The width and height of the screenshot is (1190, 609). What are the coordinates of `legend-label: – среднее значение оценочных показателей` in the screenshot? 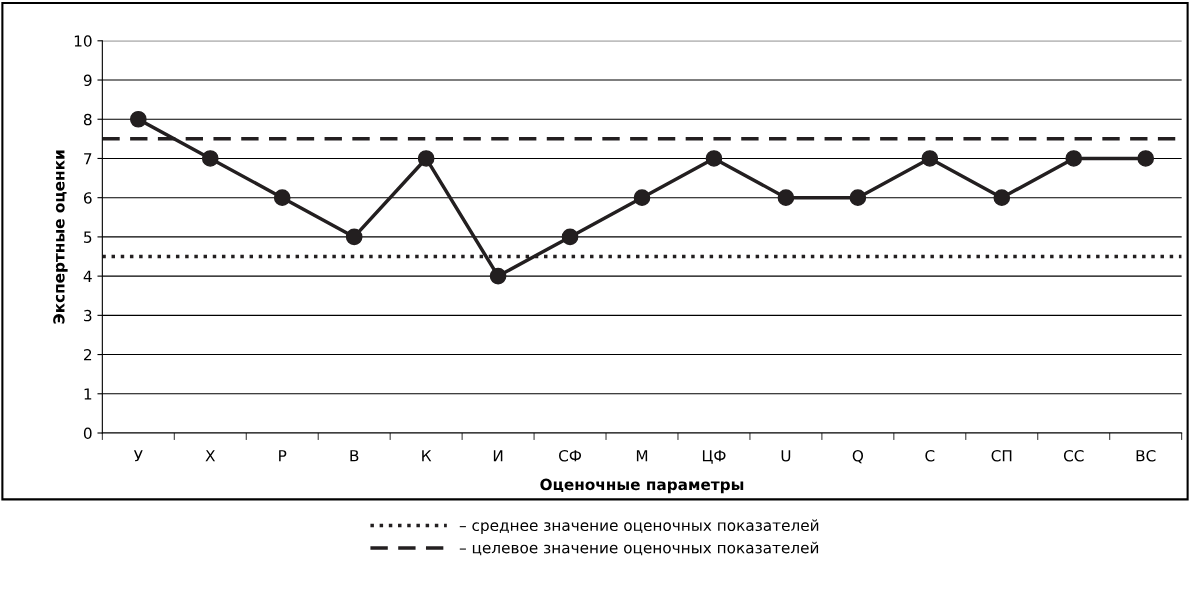 It's located at (639, 527).